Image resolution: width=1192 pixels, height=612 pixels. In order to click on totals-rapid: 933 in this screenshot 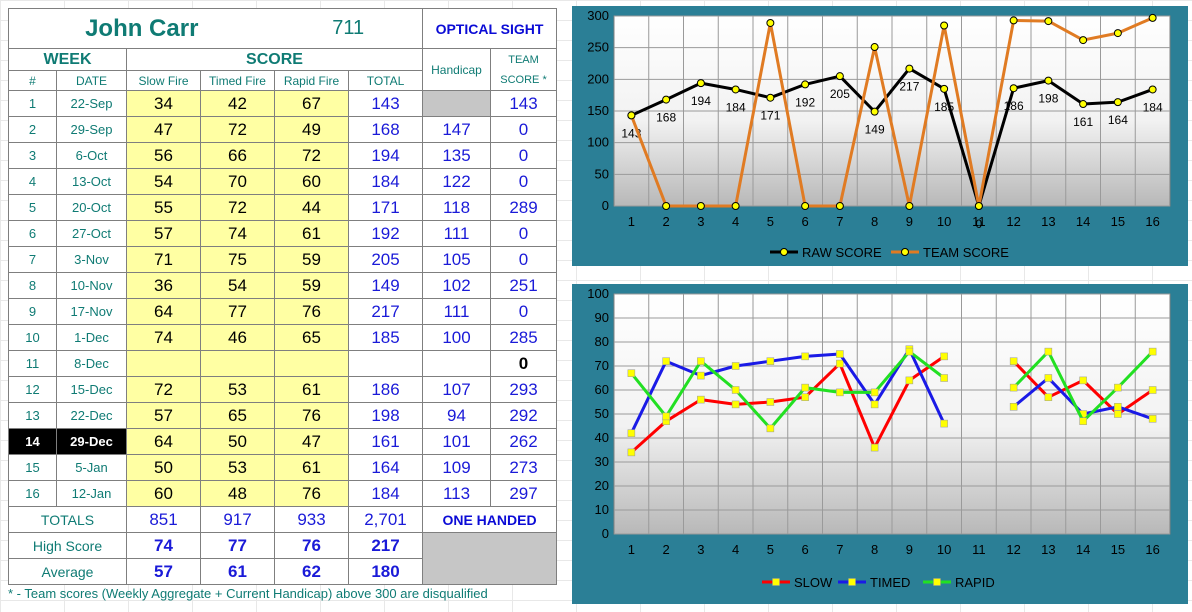, I will do `click(311, 519)`.